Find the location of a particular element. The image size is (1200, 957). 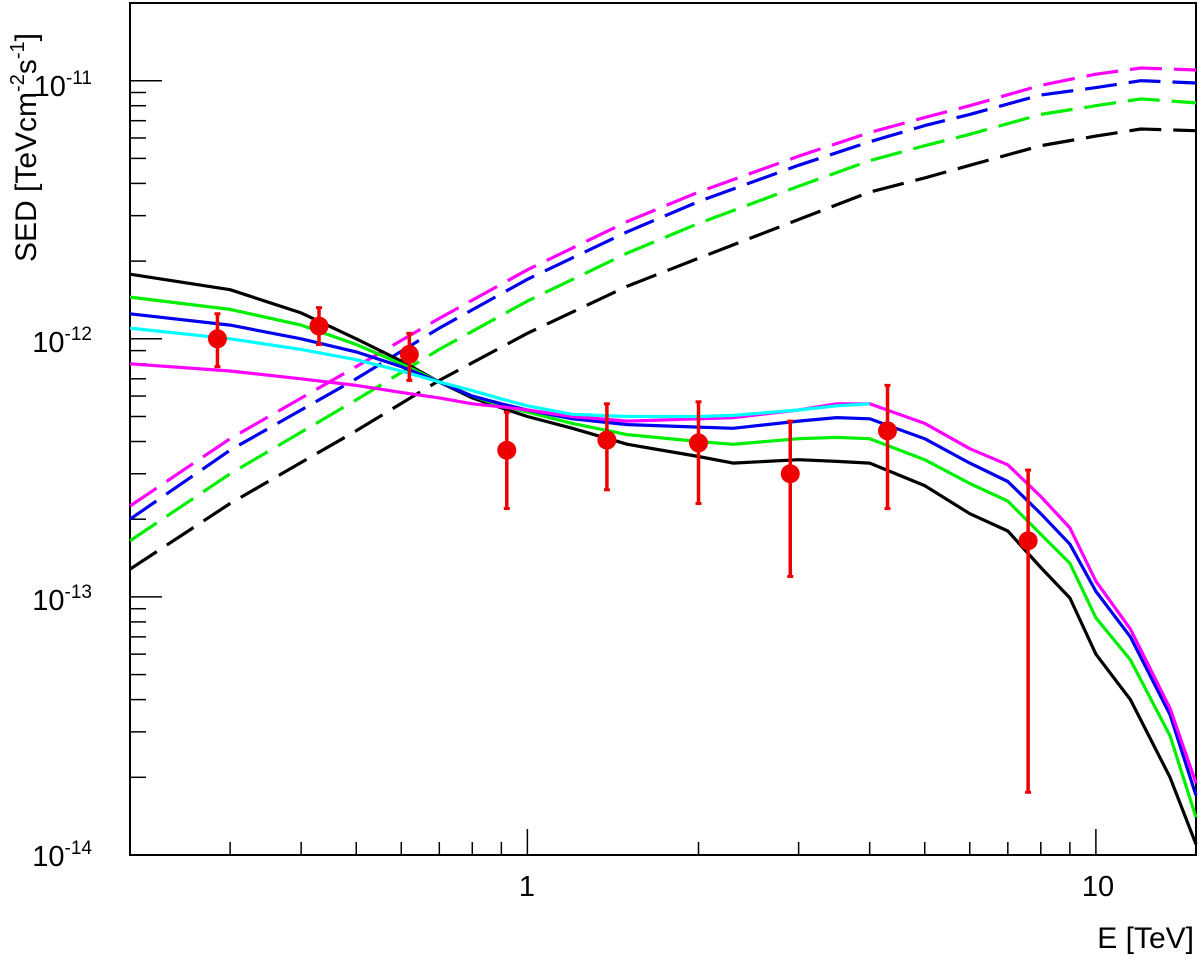

y-tick-label-1e-14: 10-14 is located at coordinates (62, 855).